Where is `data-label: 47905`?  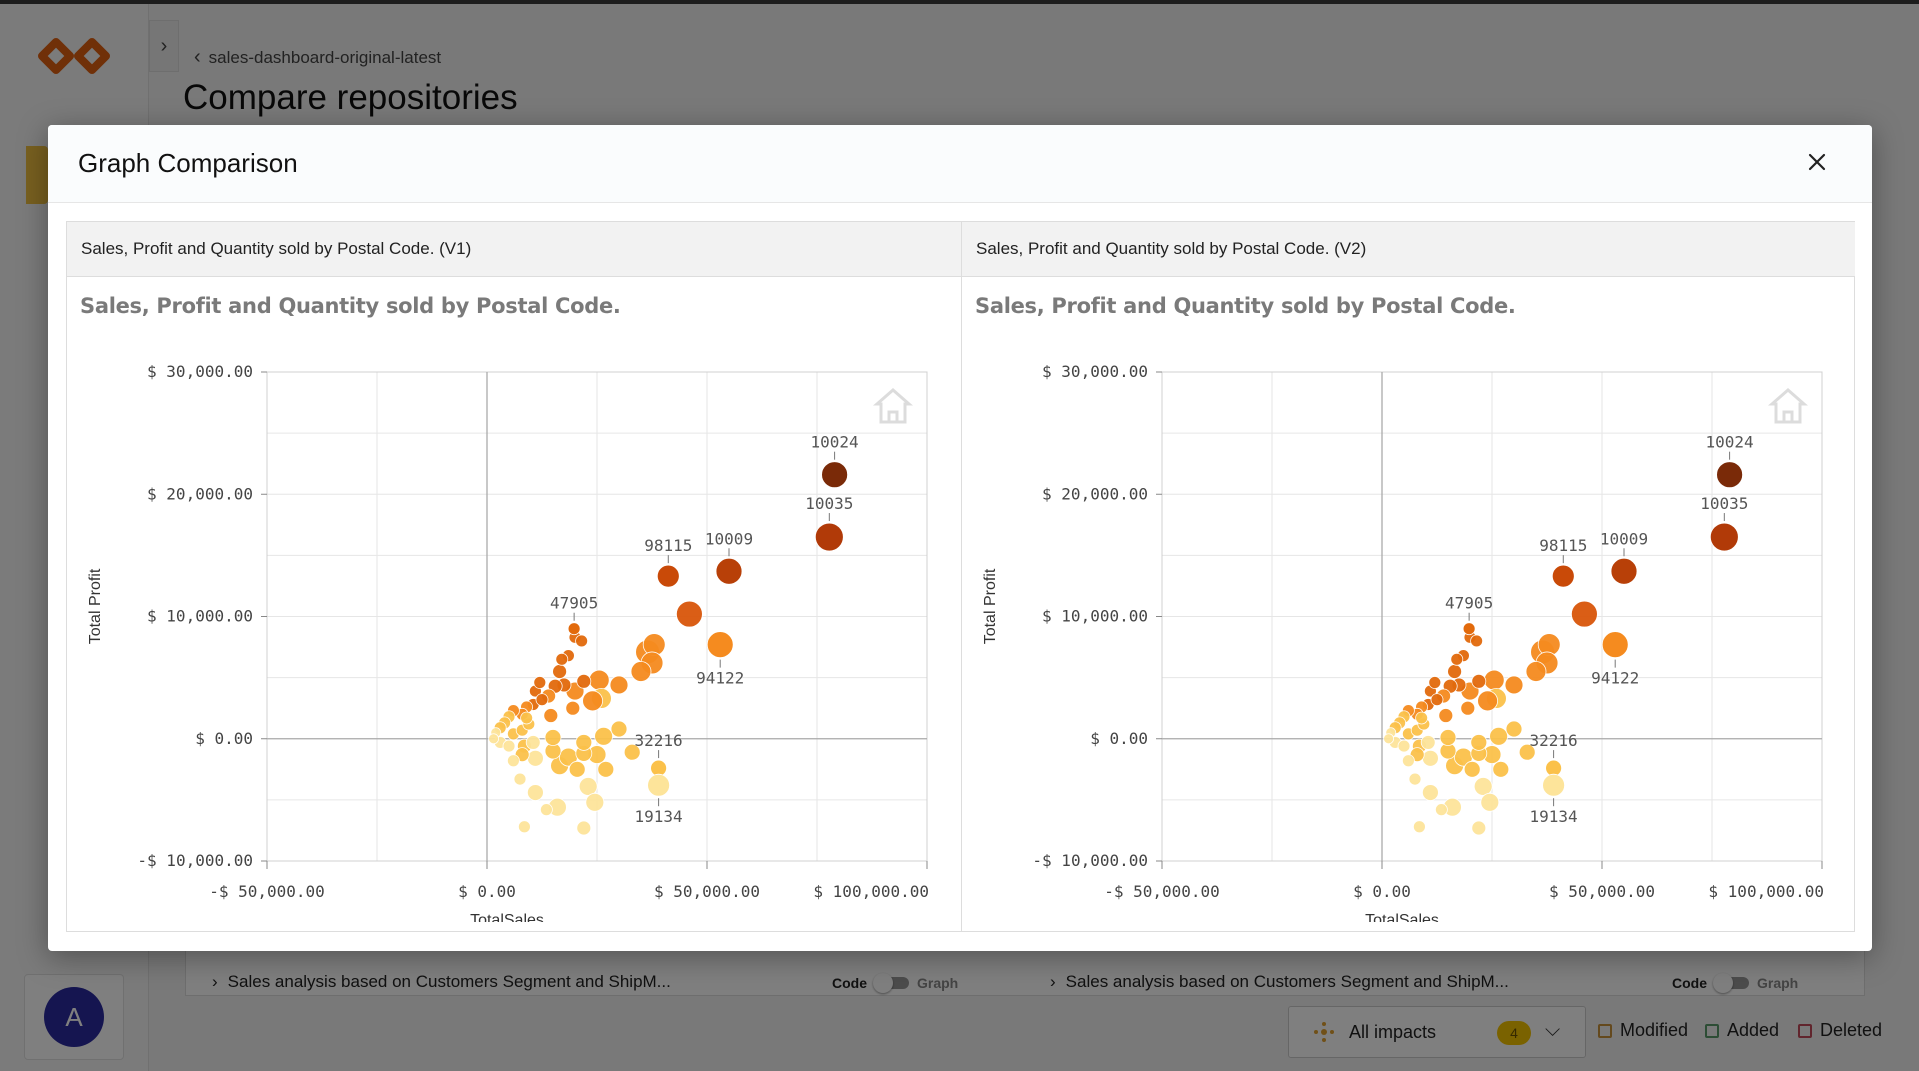
data-label: 47905 is located at coordinates (574, 603).